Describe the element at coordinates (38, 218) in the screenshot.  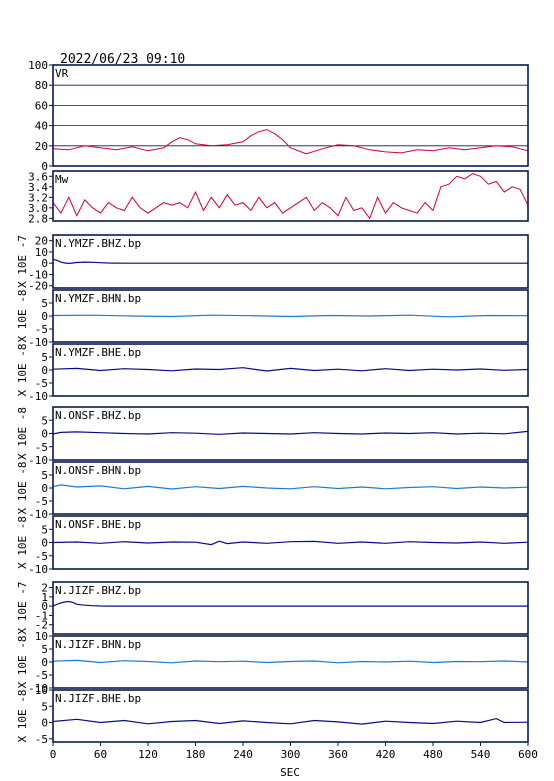
I see `y-tick-label: 2.8` at that location.